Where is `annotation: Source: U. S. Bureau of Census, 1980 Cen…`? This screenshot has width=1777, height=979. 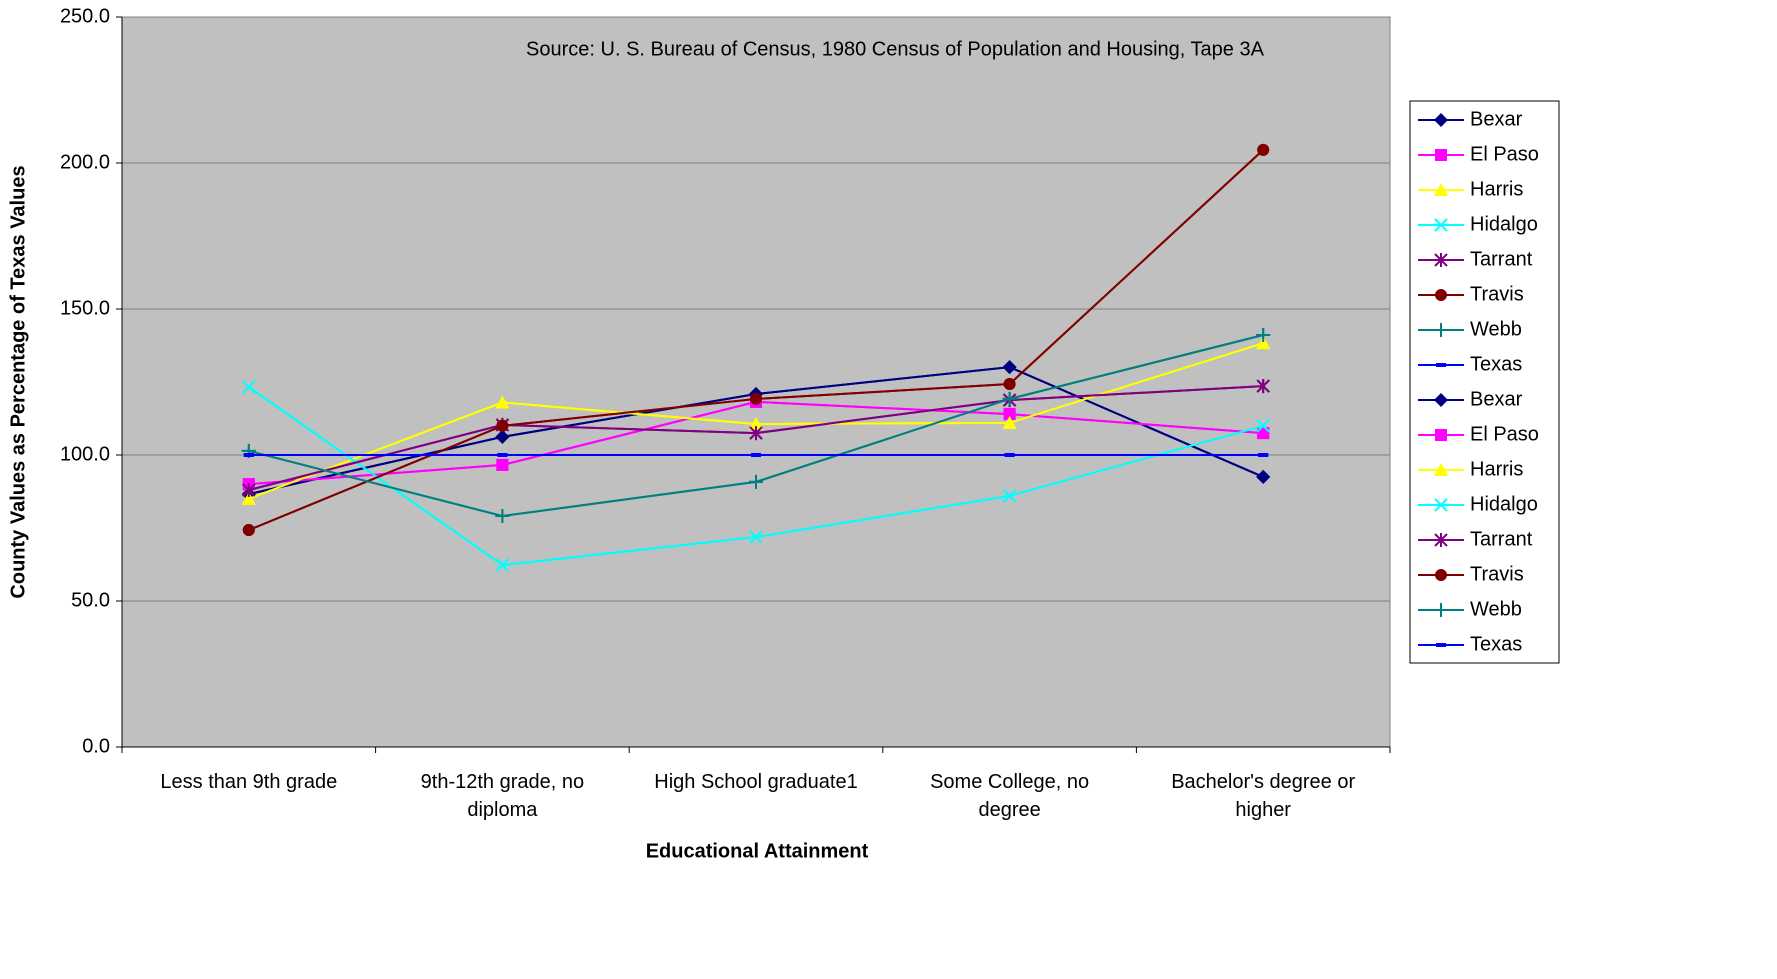 annotation: Source: U. S. Bureau of Census, 1980 Cen… is located at coordinates (895, 49).